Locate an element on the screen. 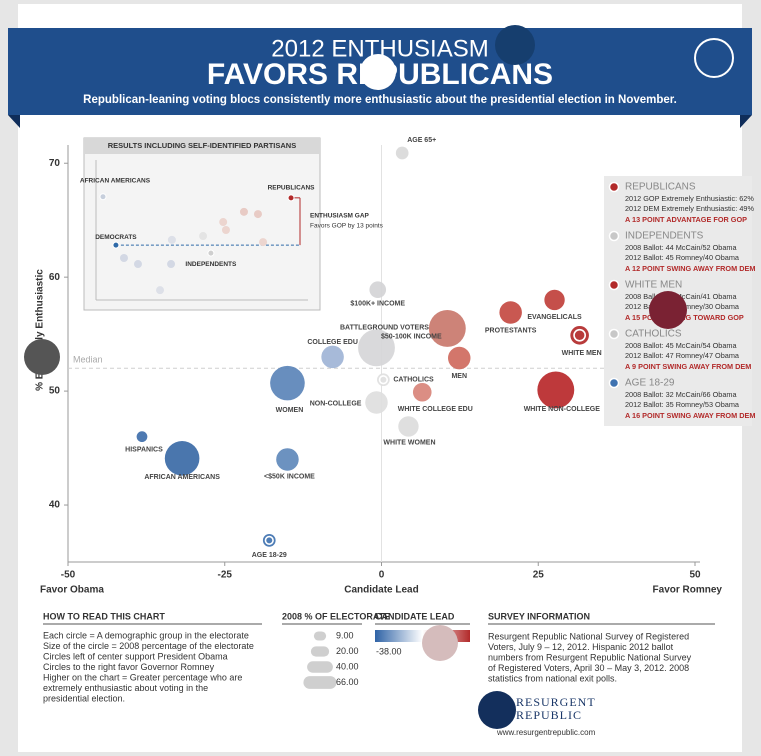 This screenshot has height=756, width=761. size-legend-label: 20.00 is located at coordinates (347, 651).